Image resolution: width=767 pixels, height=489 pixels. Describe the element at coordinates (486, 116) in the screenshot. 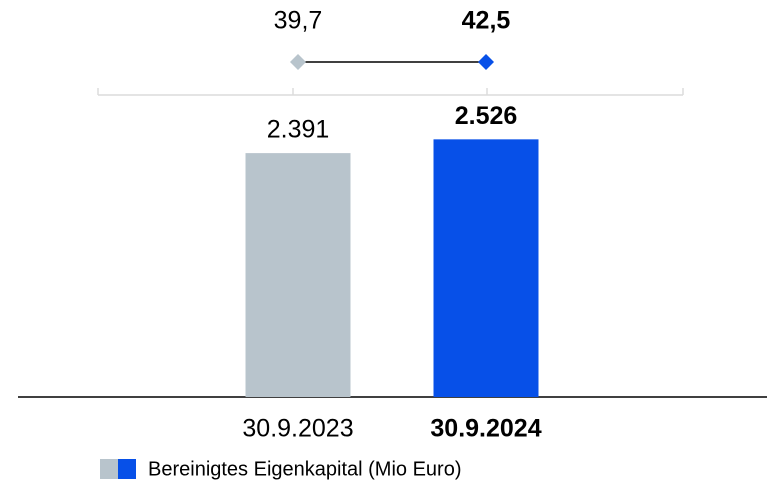

I see `value-label: 2.526` at that location.